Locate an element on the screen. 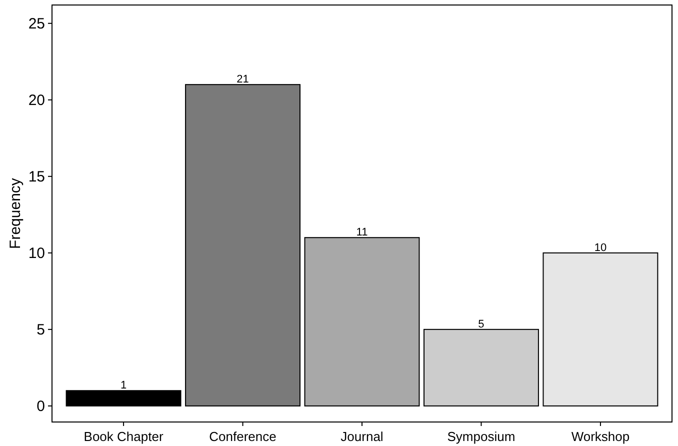 The width and height of the screenshot is (678, 446). y-tick-label: 15 is located at coordinates (36, 177).